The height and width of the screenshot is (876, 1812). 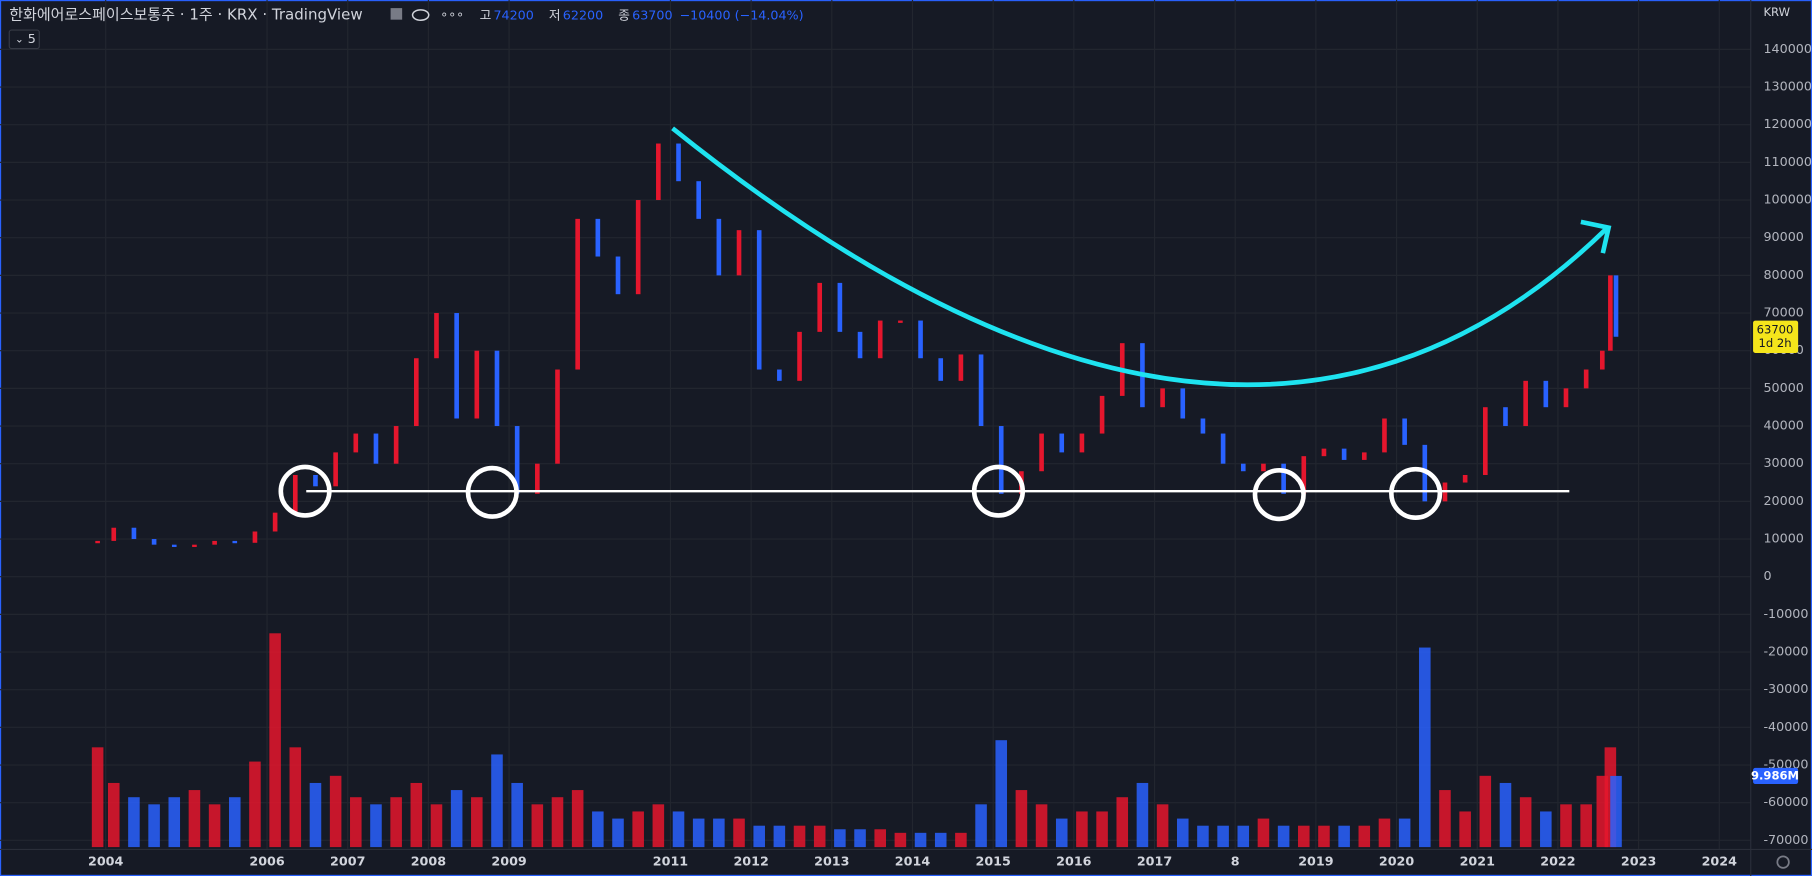 What do you see at coordinates (1783, 312) in the screenshot?
I see `y-tick-label: 70000` at bounding box center [1783, 312].